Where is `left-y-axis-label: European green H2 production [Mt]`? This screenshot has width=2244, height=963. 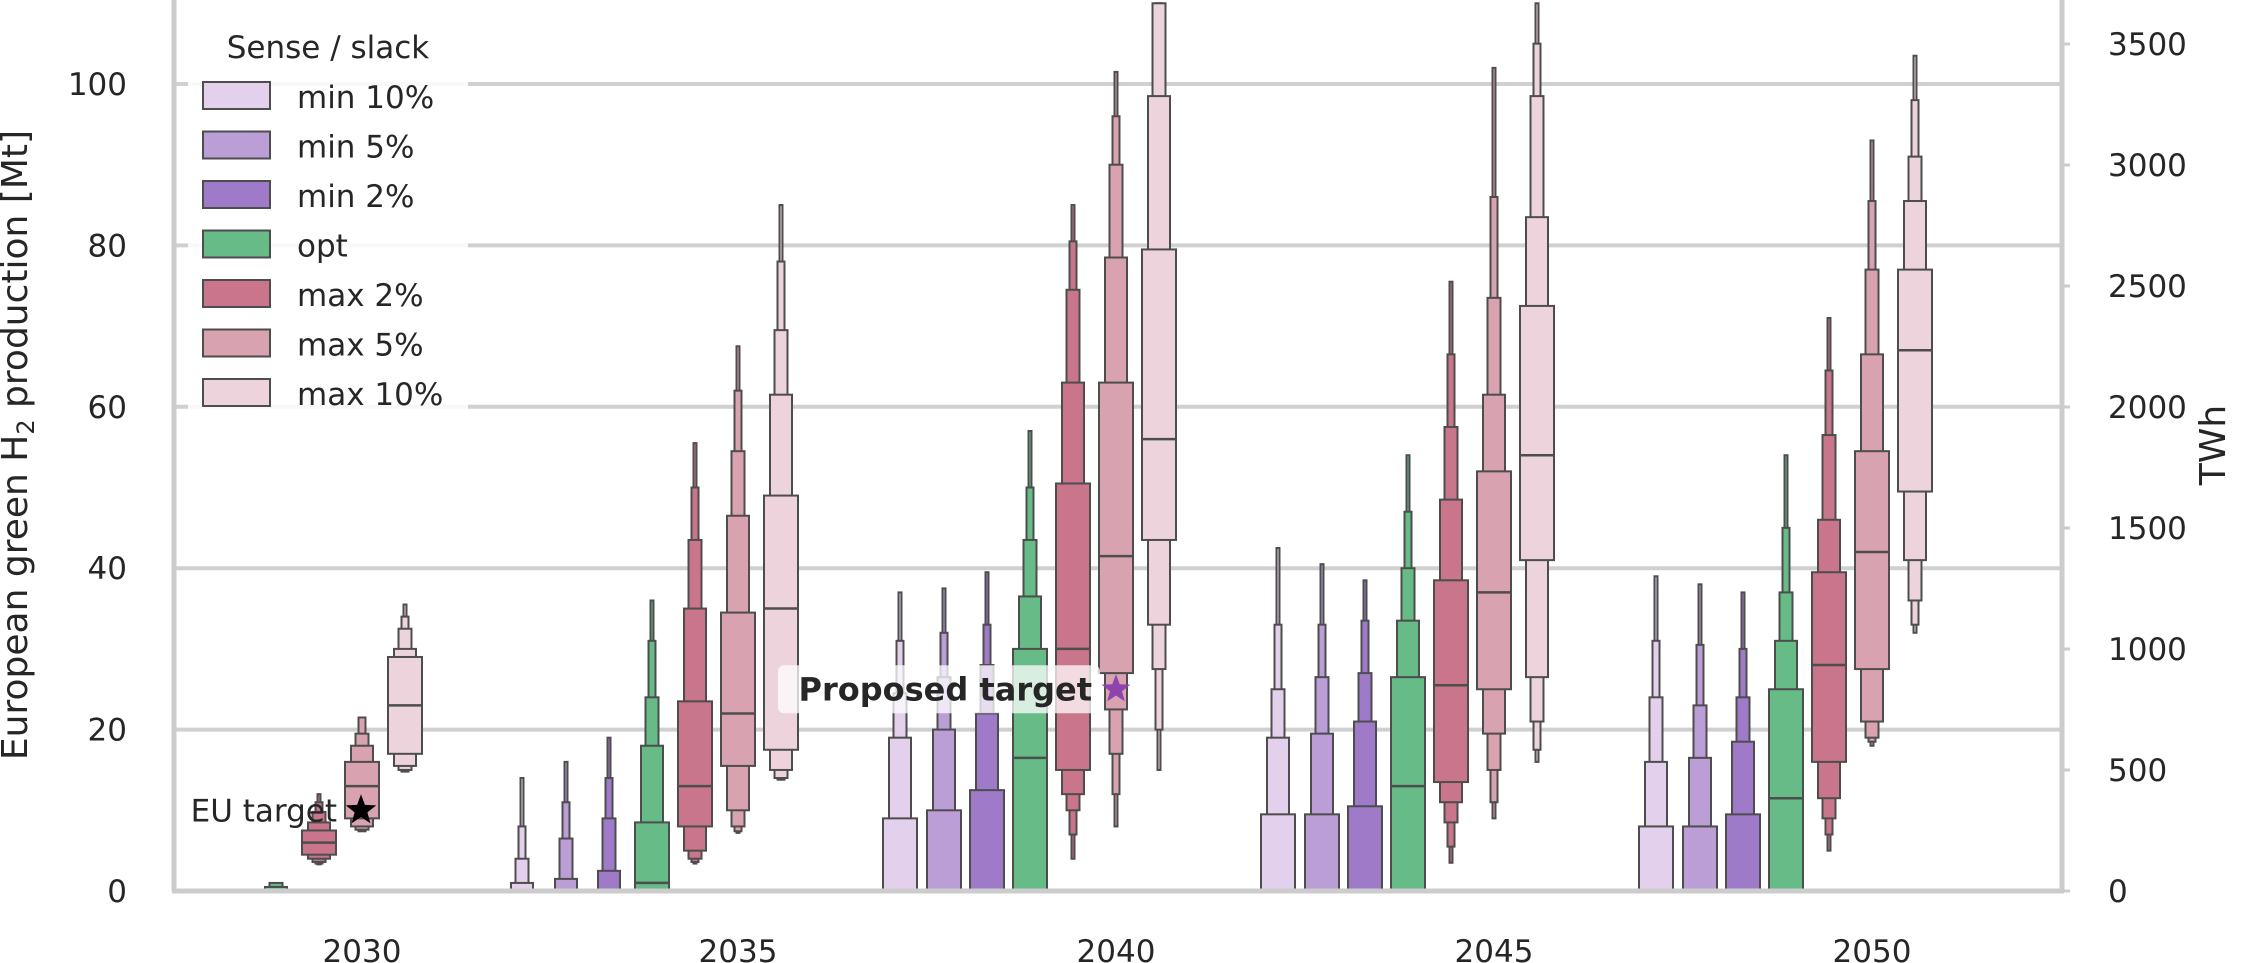
left-y-axis-label: European green H2 production [Mt] is located at coordinates (20, 445).